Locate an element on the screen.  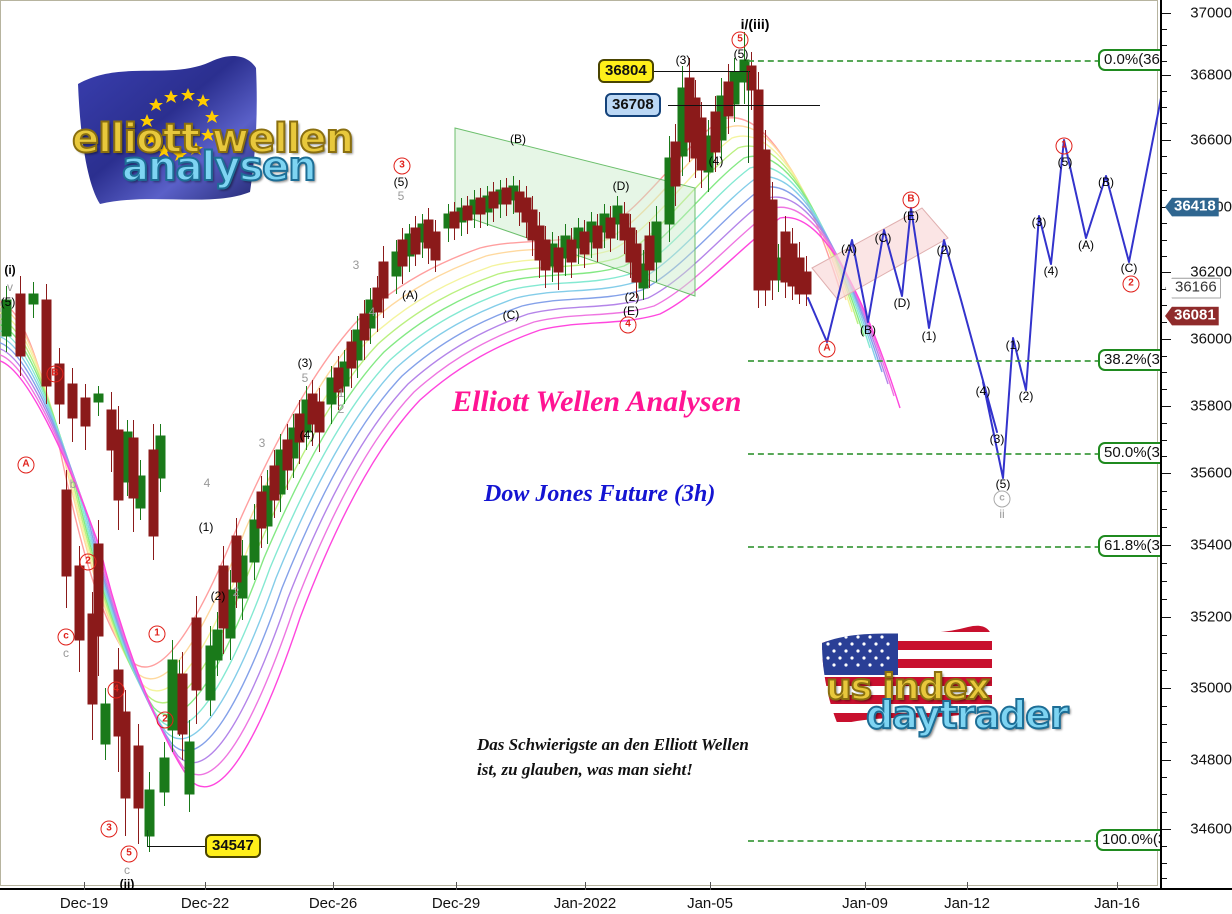
y-tick-label: 35400 is located at coordinates (1211, 545).